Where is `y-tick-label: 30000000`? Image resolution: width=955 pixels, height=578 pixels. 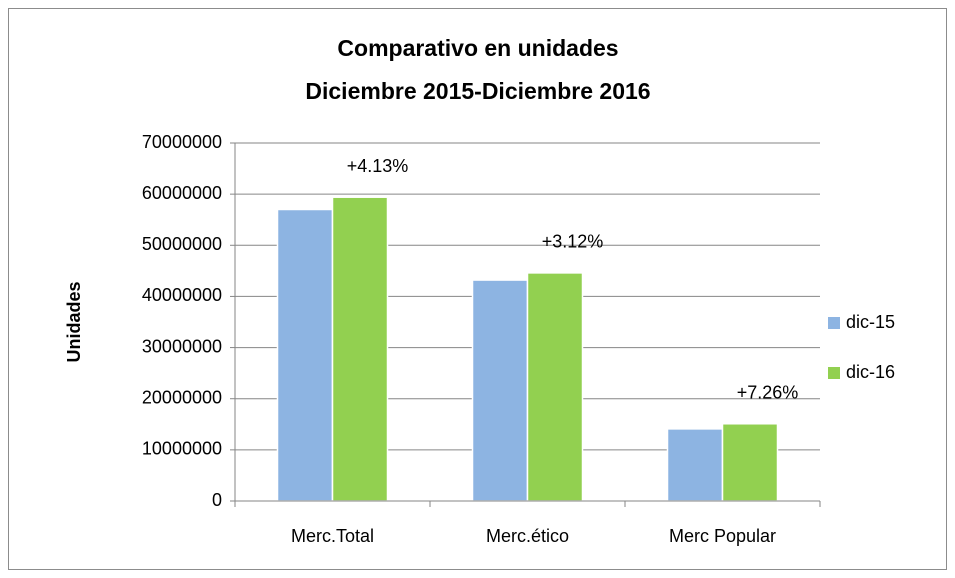 y-tick-label: 30000000 is located at coordinates (182, 346).